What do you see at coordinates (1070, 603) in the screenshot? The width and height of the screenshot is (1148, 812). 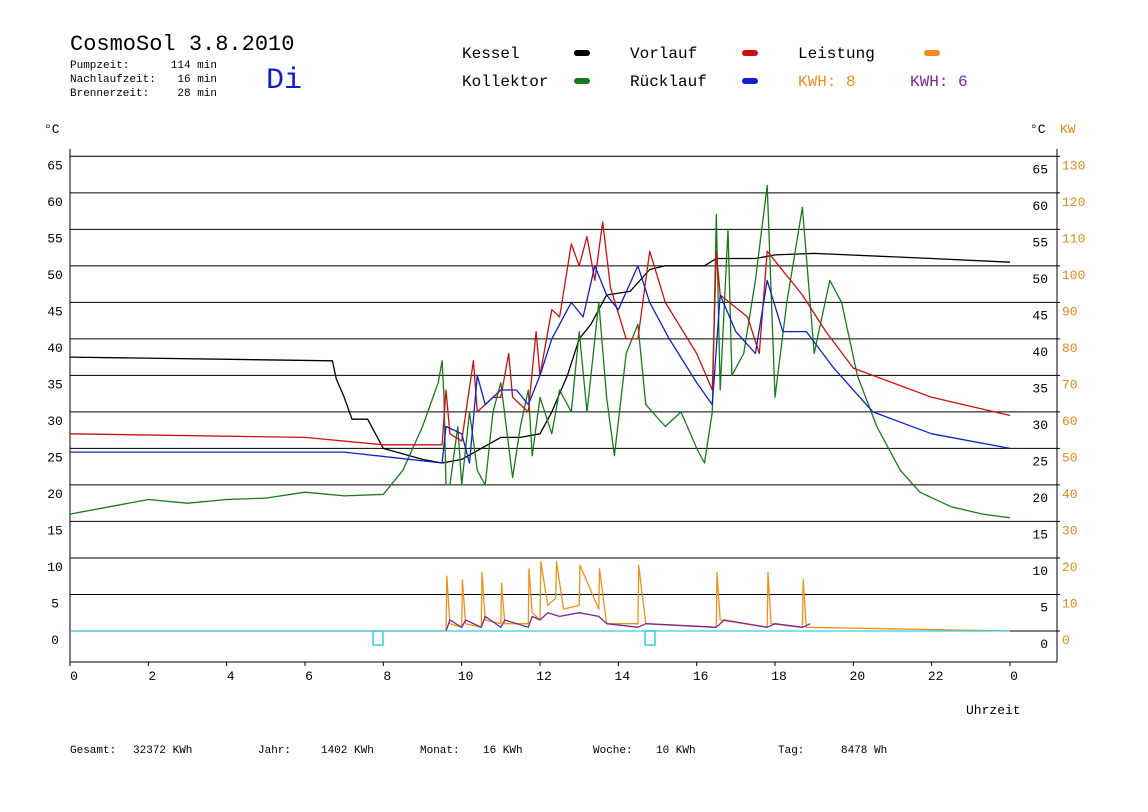 I see `y2-tick-label: 10` at bounding box center [1070, 603].